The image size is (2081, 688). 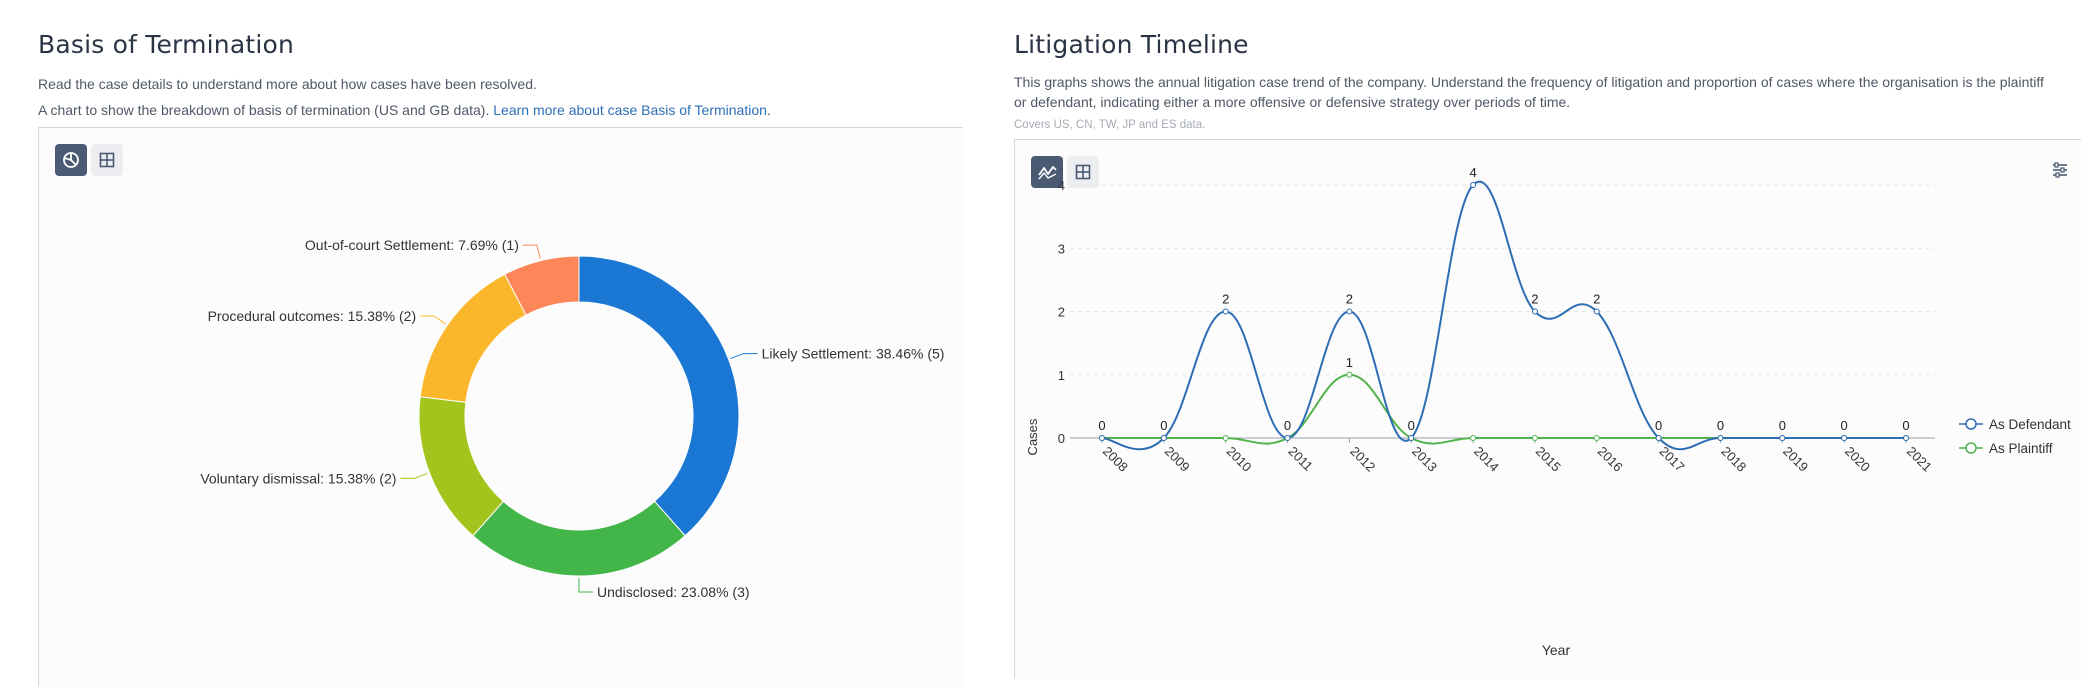 What do you see at coordinates (1547, 125) in the screenshot?
I see `data-coverage-note: Covers US, CN, TW, JP and ES data.` at bounding box center [1547, 125].